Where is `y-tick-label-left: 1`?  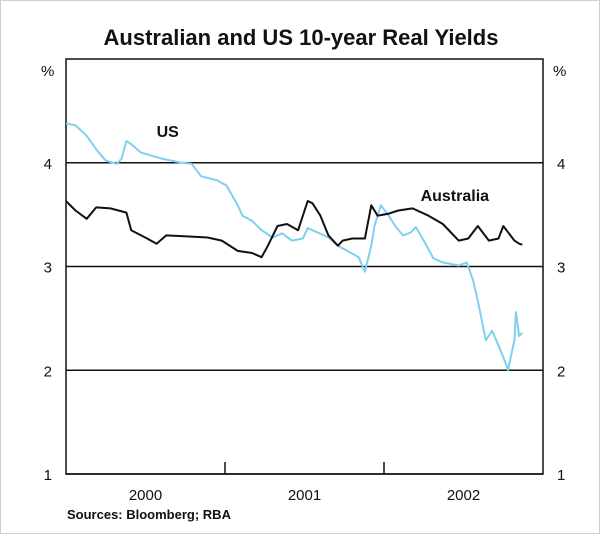
y-tick-label-left: 1 is located at coordinates (48, 475).